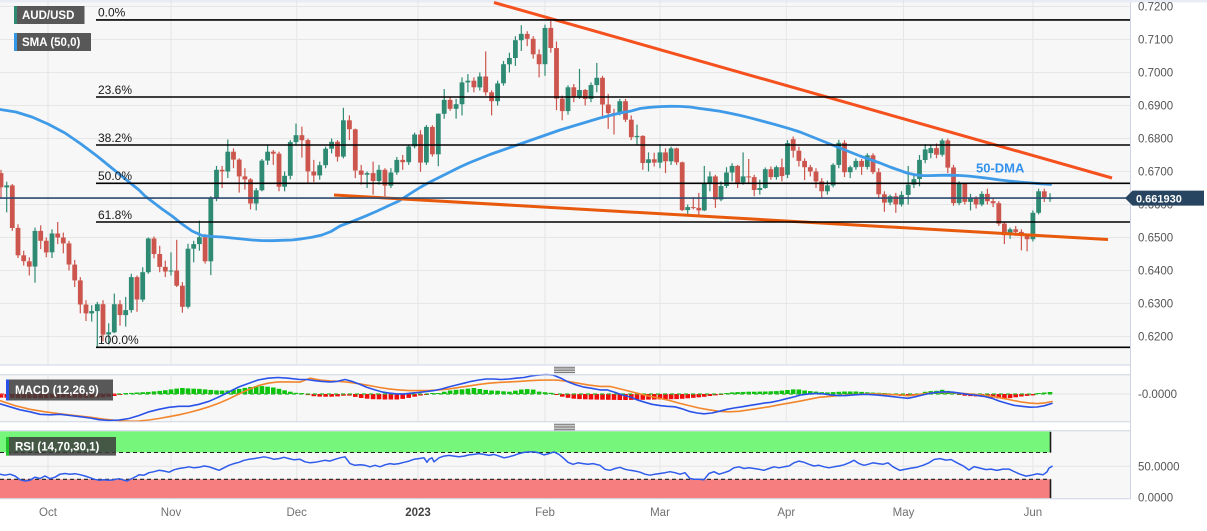  I want to click on svg-text: Mar, so click(660, 513).